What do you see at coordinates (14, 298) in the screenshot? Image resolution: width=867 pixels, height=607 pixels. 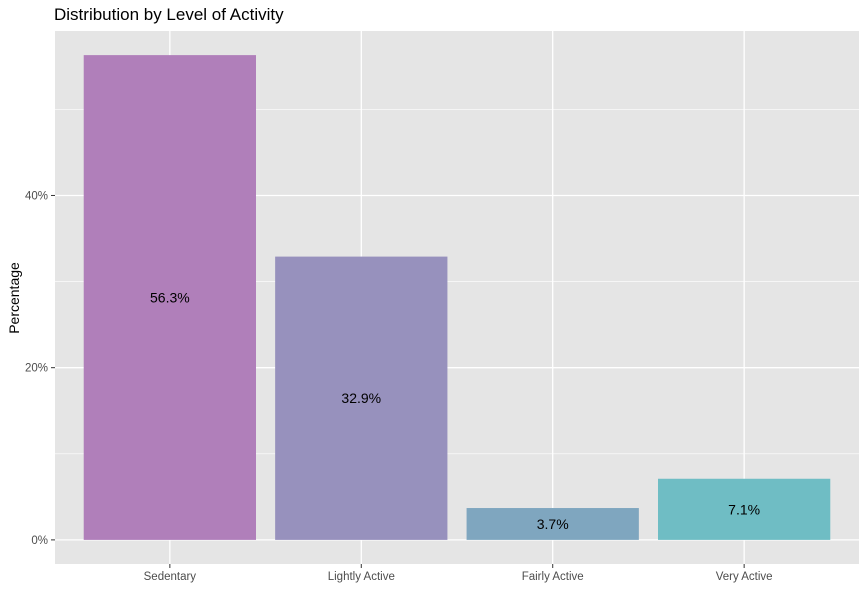 I see `y-axis-label: Percentage` at bounding box center [14, 298].